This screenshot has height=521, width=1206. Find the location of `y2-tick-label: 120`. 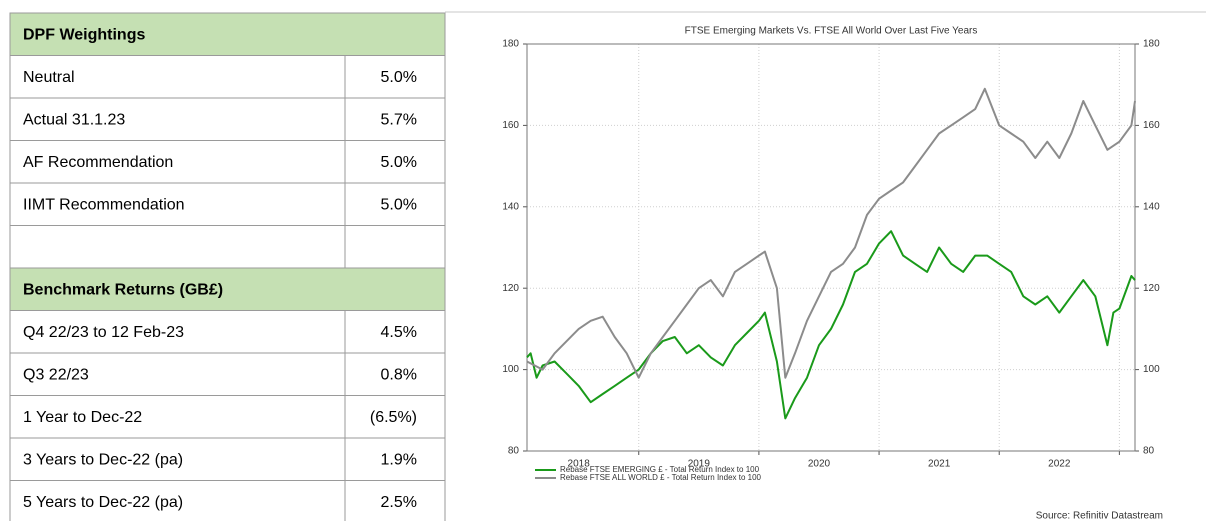

y2-tick-label: 120 is located at coordinates (1151, 288).